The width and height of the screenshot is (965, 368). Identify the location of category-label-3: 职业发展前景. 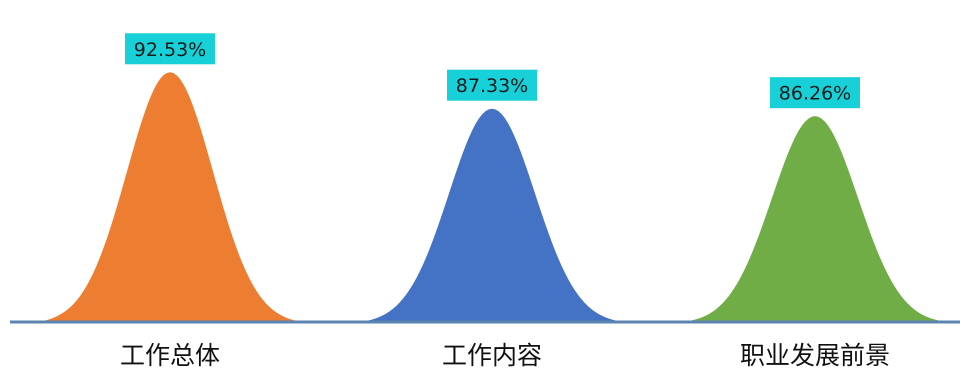
(815, 354).